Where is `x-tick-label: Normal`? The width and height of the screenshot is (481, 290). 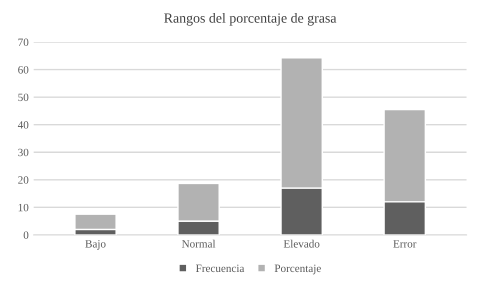
x-tick-label: Normal is located at coordinates (199, 244).